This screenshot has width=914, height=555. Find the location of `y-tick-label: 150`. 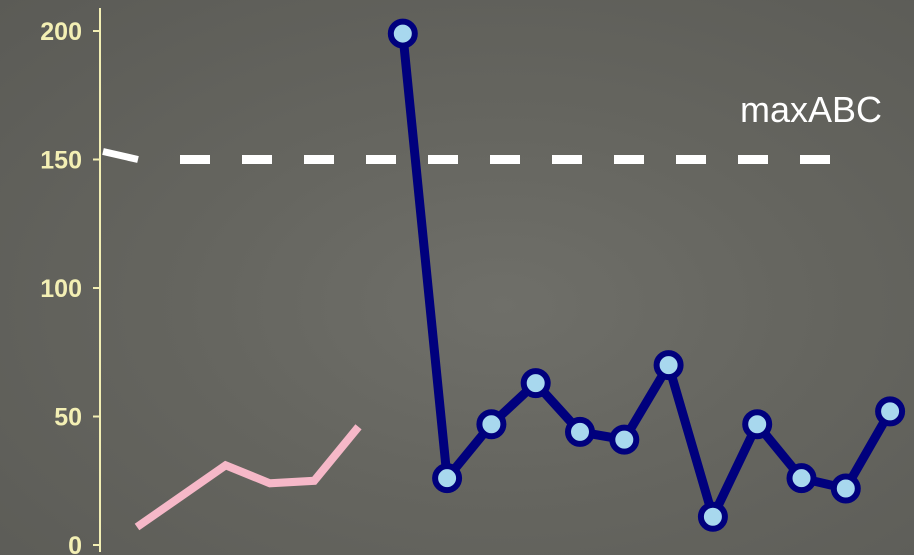

y-tick-label: 150 is located at coordinates (61, 161).